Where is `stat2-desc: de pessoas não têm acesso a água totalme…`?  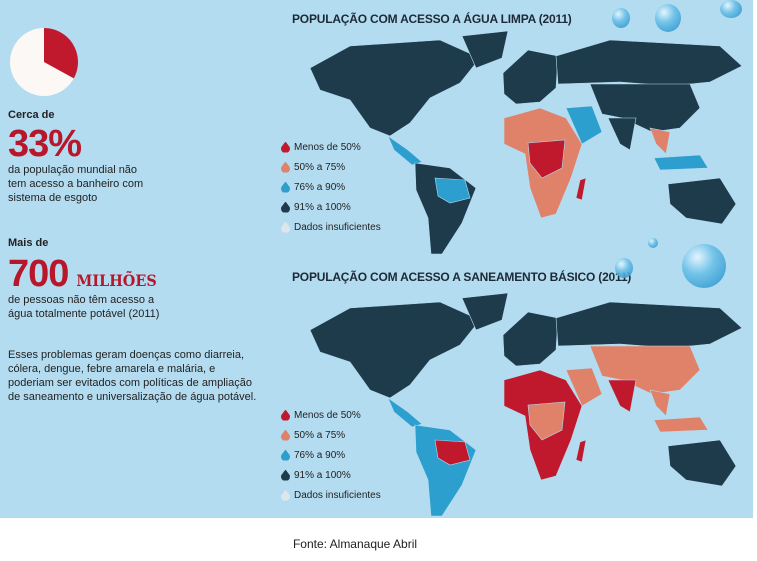 stat2-desc: de pessoas não têm acesso a água totalme… is located at coordinates (83, 307).